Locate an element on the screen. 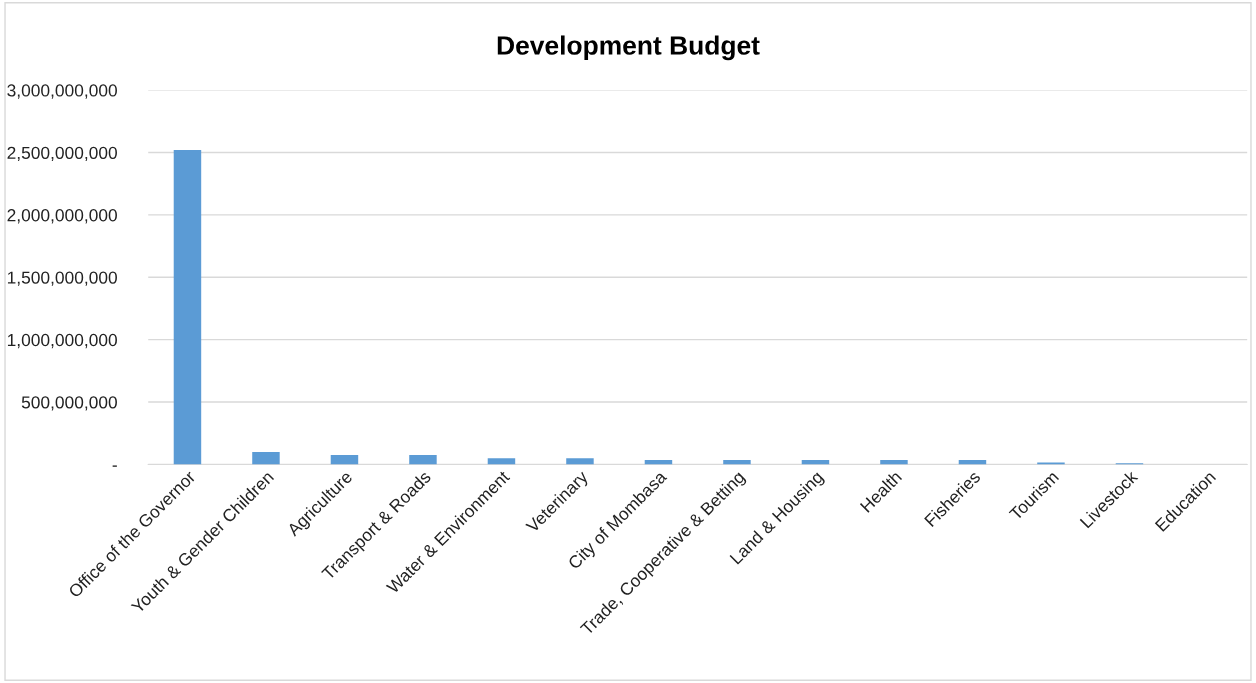 This screenshot has width=1256, height=683. y-tick-label: 500,000,000 is located at coordinates (69, 403).